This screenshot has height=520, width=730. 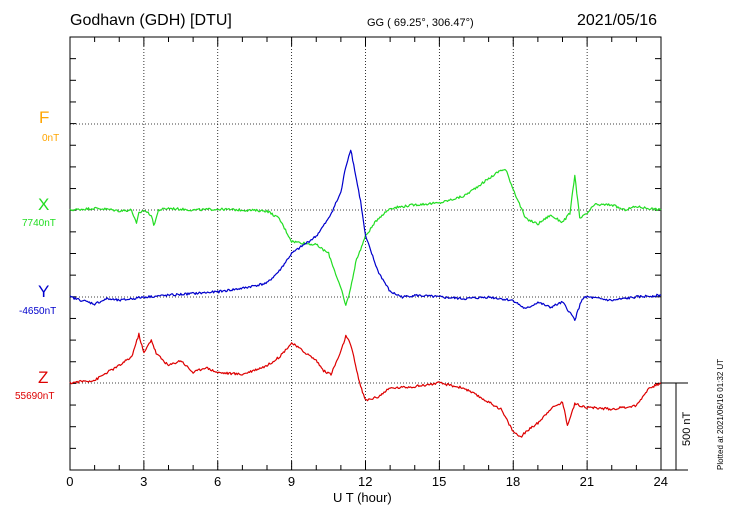 What do you see at coordinates (617, 20) in the screenshot?
I see `date-label: 2021/05/16` at bounding box center [617, 20].